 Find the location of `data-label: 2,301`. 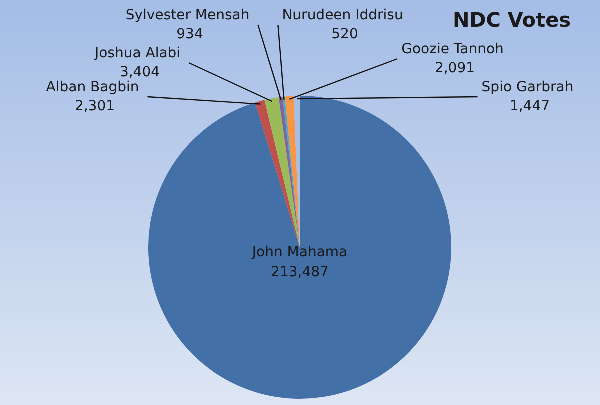

data-label: 2,301 is located at coordinates (95, 106).